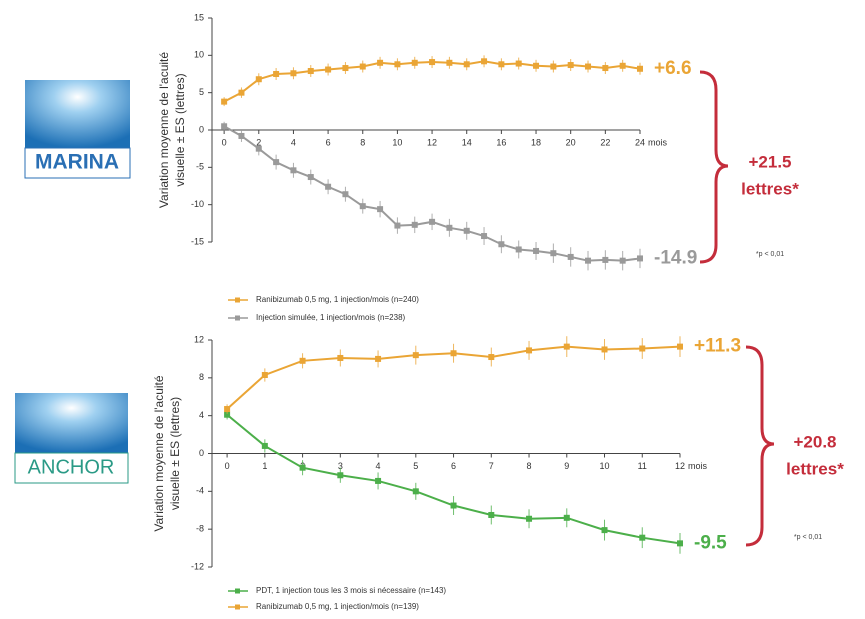 This screenshot has width=865, height=619. I want to click on x-tick-label: 8, so click(529, 466).